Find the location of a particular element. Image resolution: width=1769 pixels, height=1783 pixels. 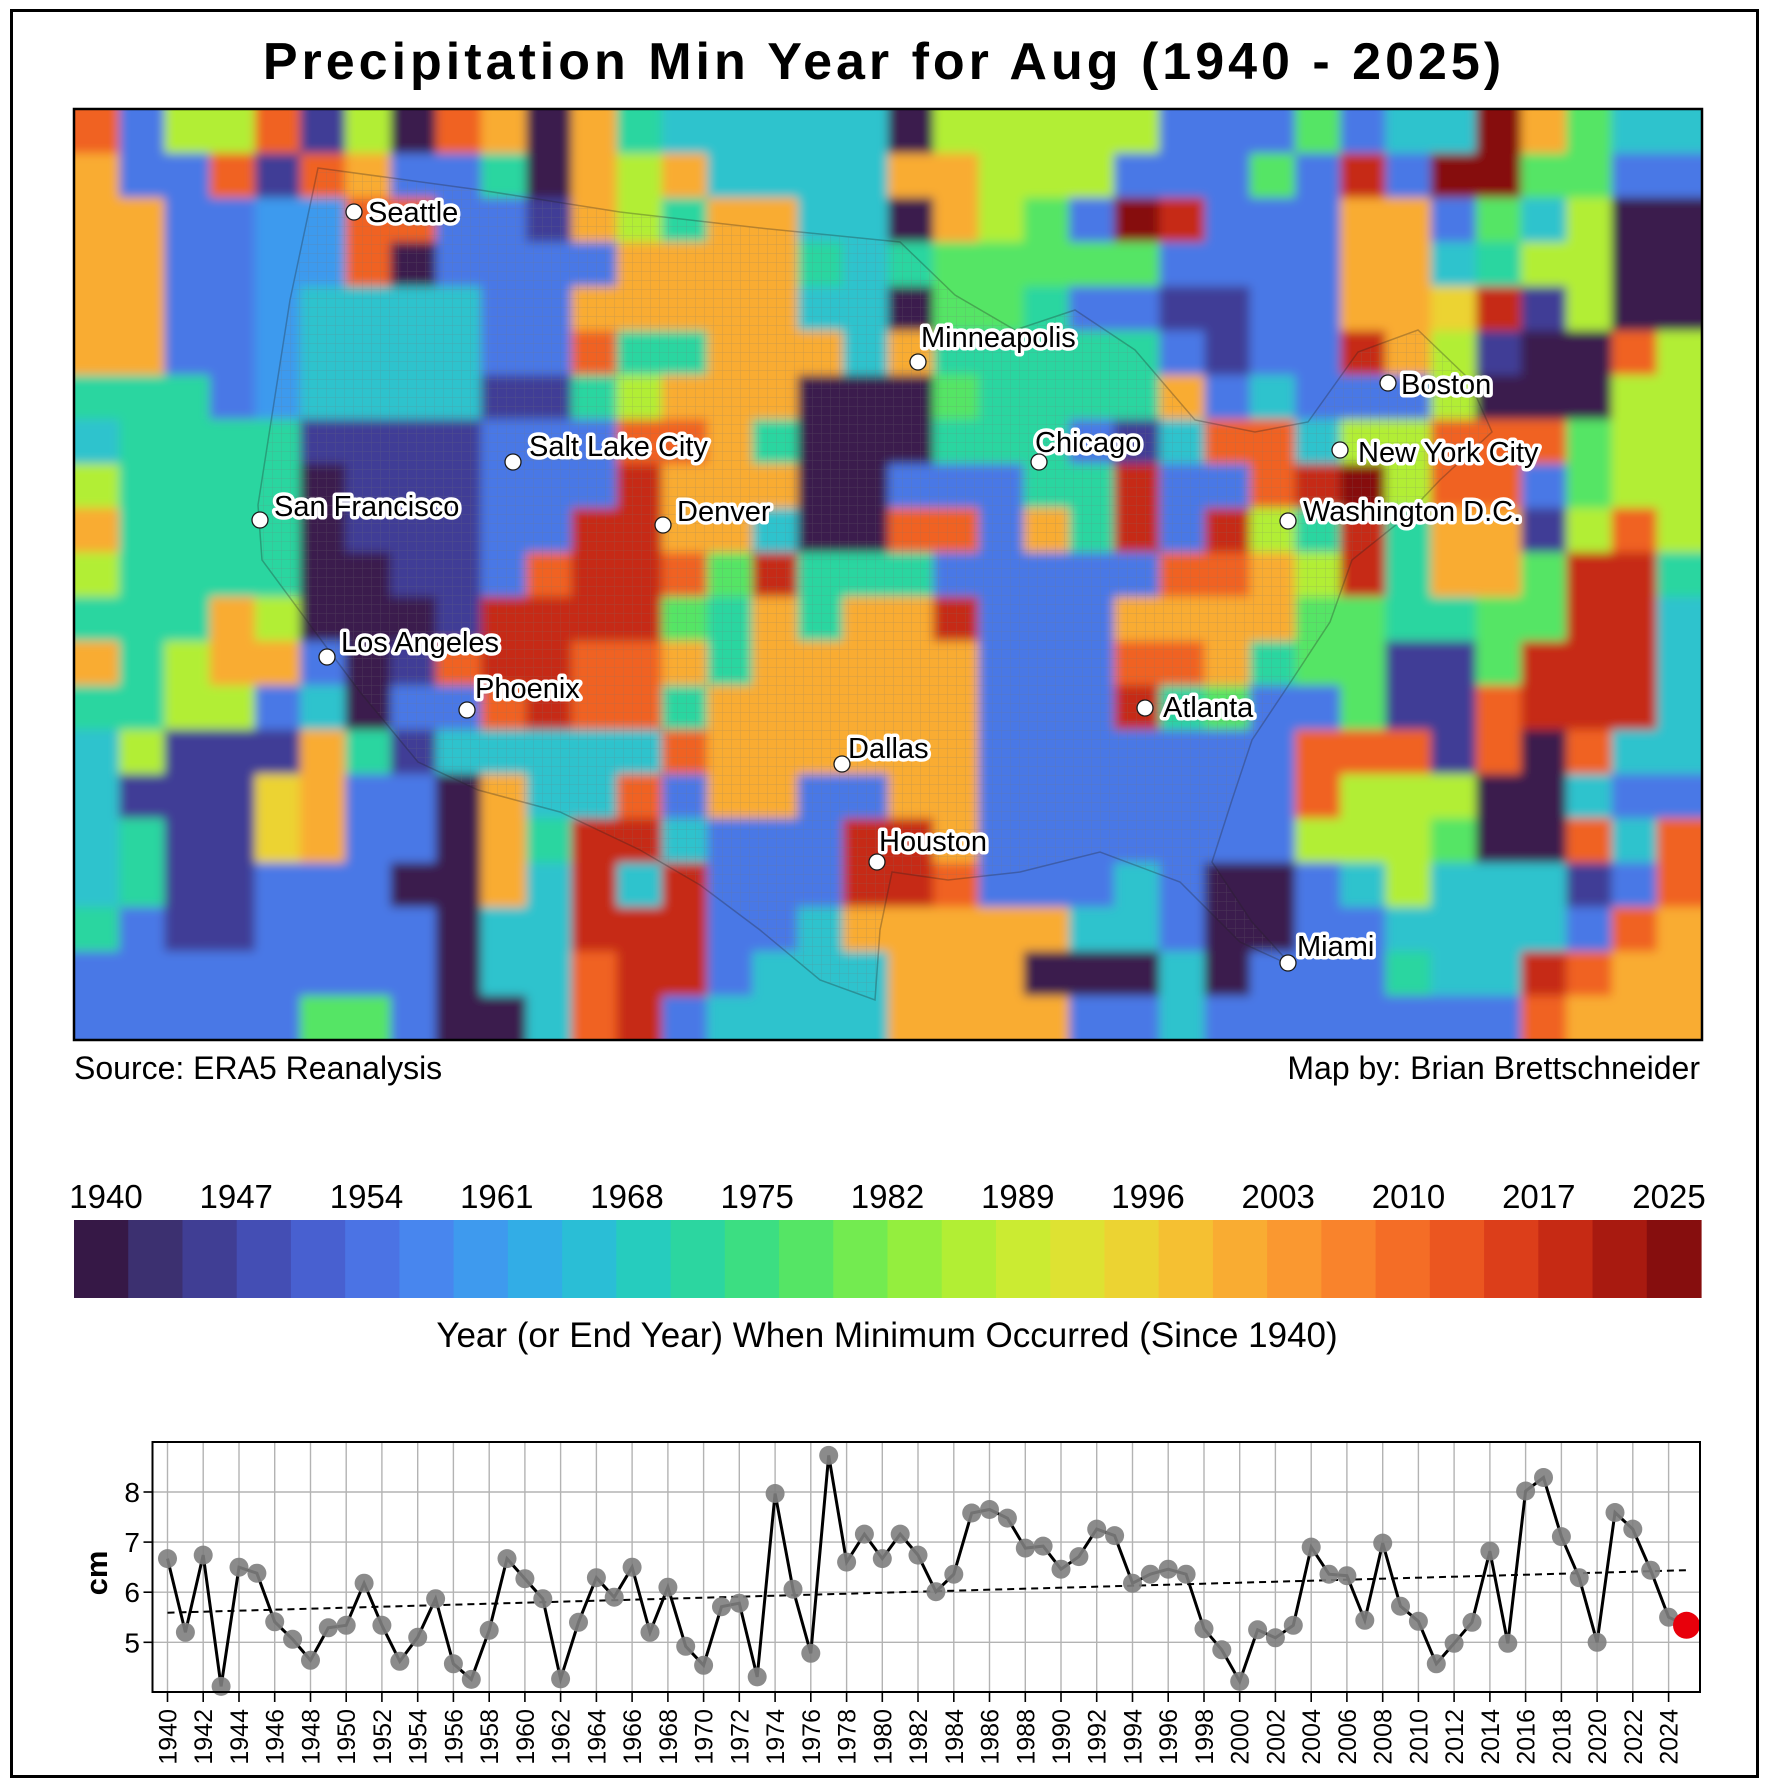

svg-text: 1975 is located at coordinates (756, 1196).